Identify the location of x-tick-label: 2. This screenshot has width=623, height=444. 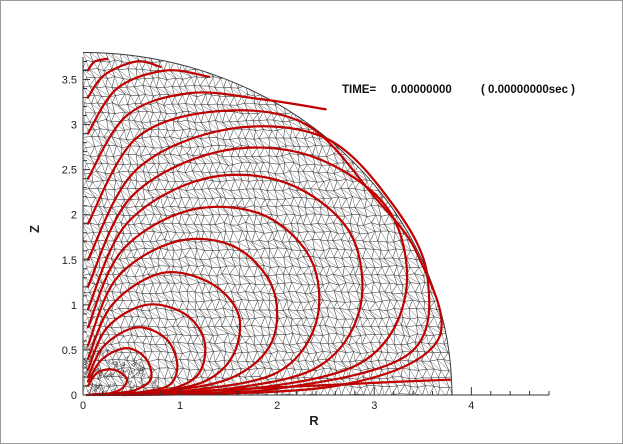
(277, 406).